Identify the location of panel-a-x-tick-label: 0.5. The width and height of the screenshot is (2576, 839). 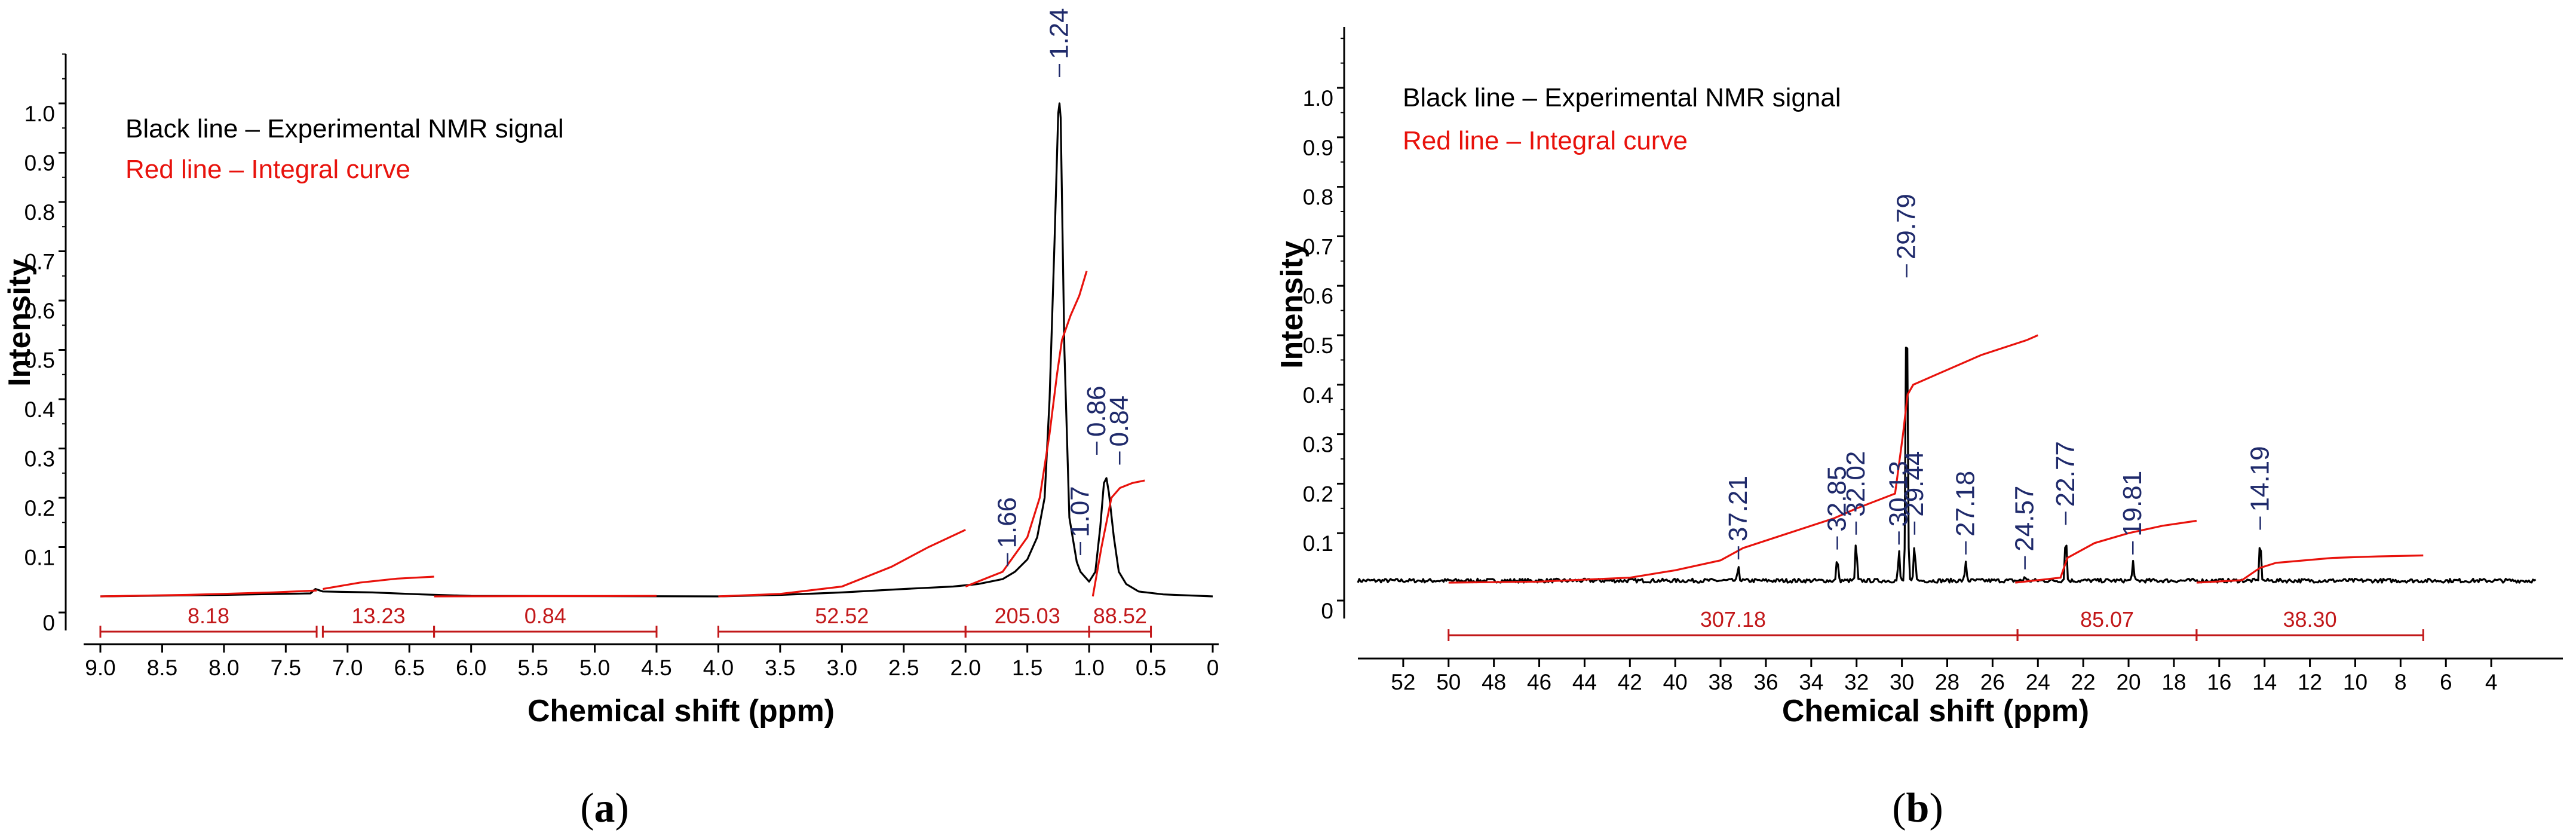
(1151, 668).